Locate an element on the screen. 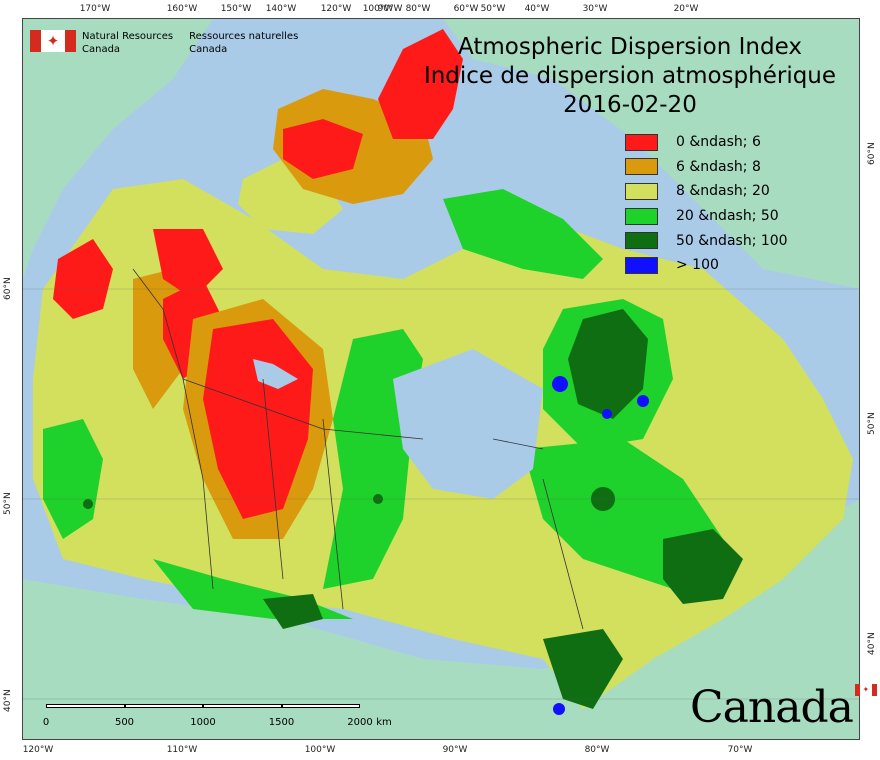 This screenshot has height=760, width=880. graticule-label: 160°W is located at coordinates (182, 9).